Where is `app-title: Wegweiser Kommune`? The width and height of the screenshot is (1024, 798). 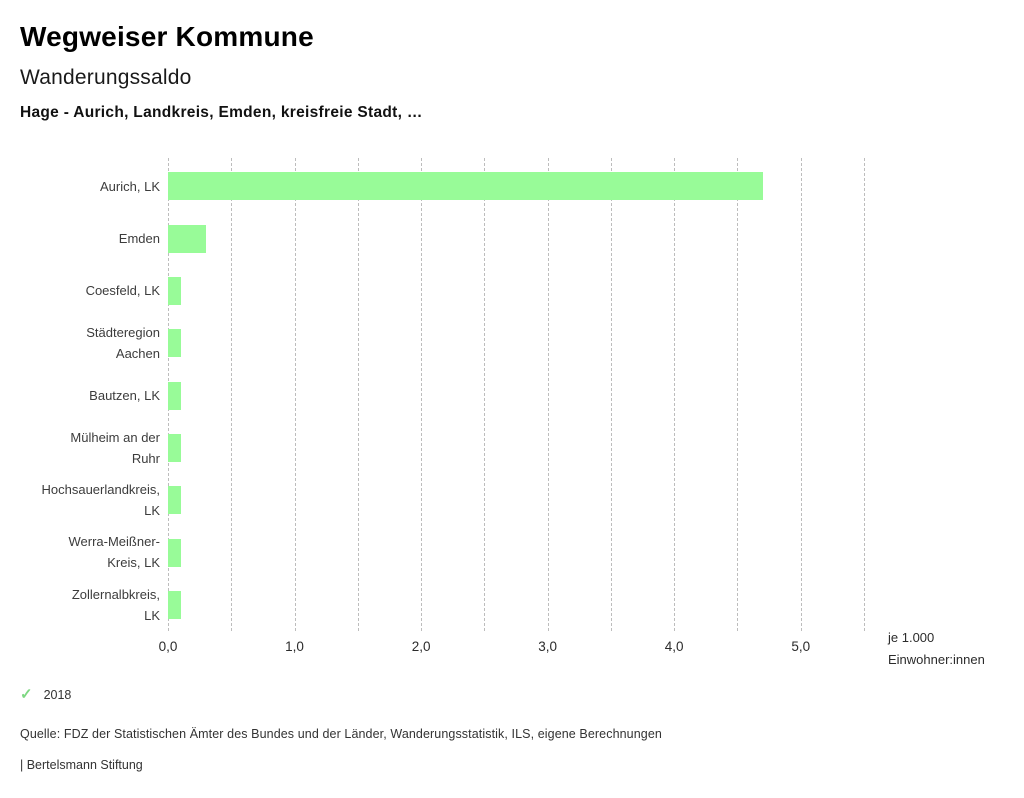
app-title: Wegweiser Kommune is located at coordinates (167, 36).